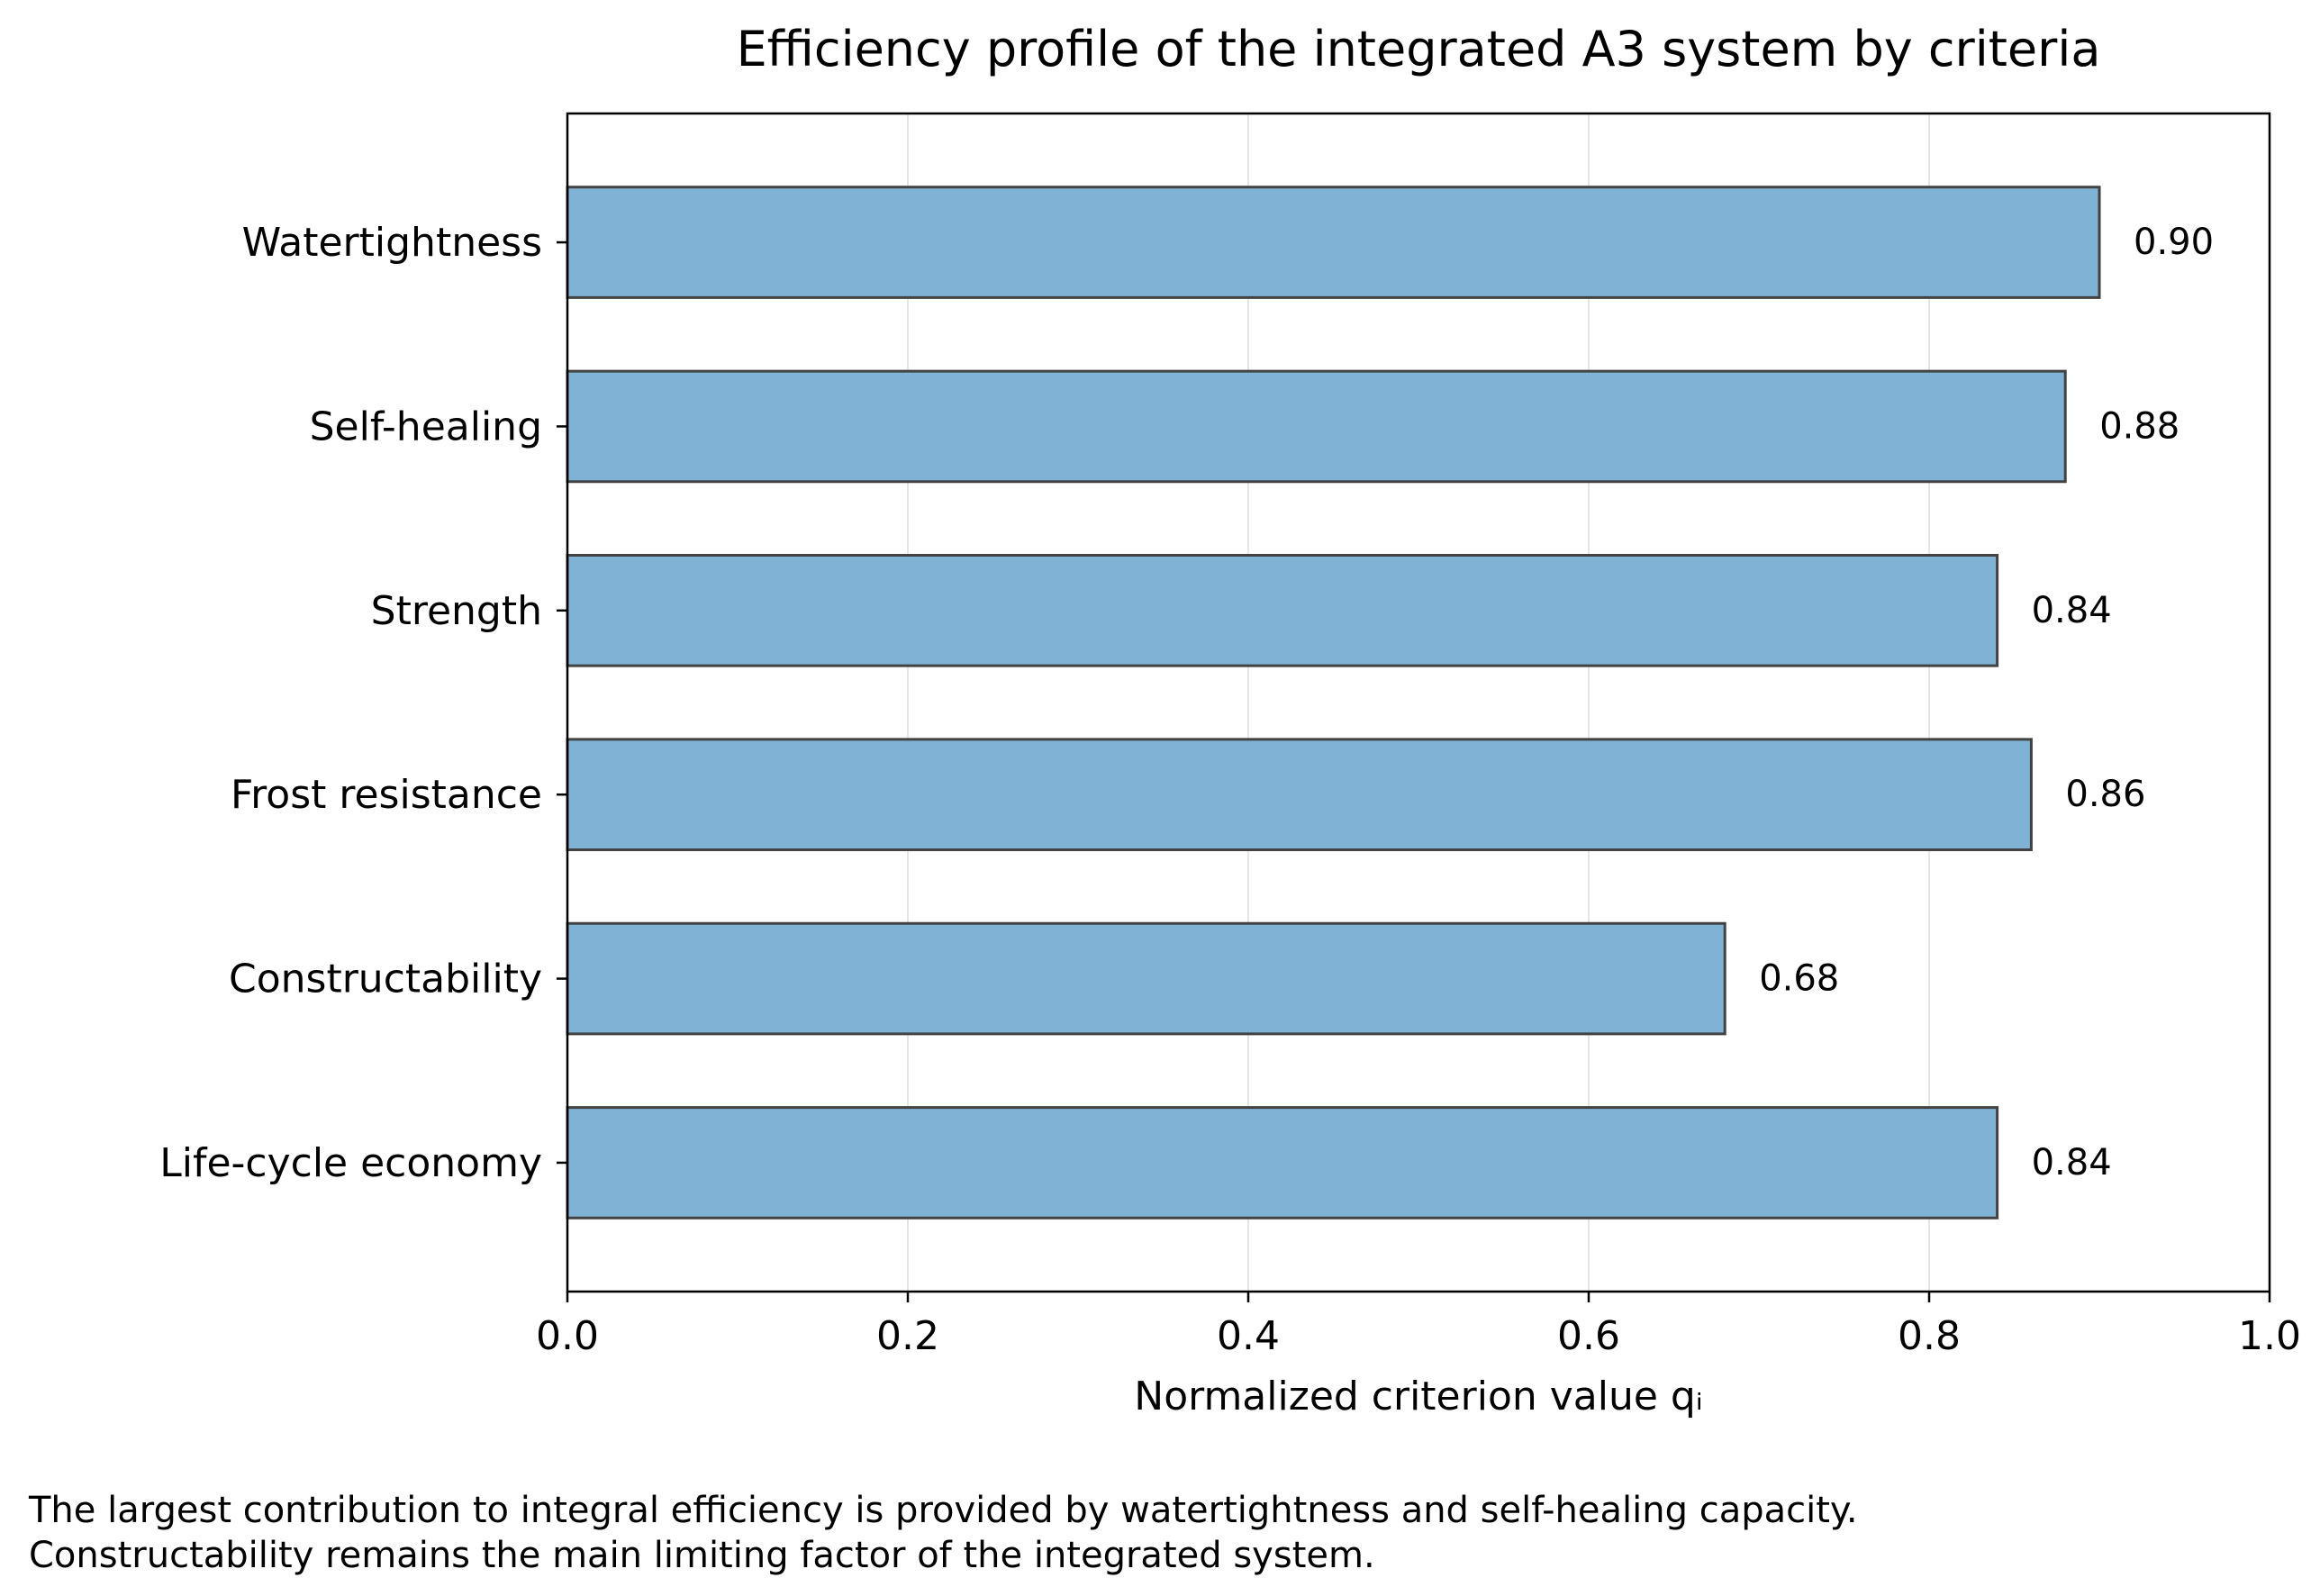 This screenshot has height=1596, width=2320. Describe the element at coordinates (1930, 1336) in the screenshot. I see `x-tick-label: 0.8` at that location.